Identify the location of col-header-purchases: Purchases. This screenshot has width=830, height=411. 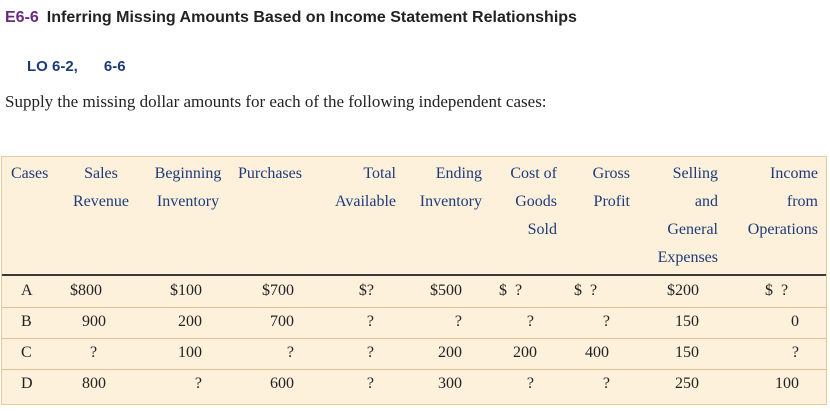
(270, 174).